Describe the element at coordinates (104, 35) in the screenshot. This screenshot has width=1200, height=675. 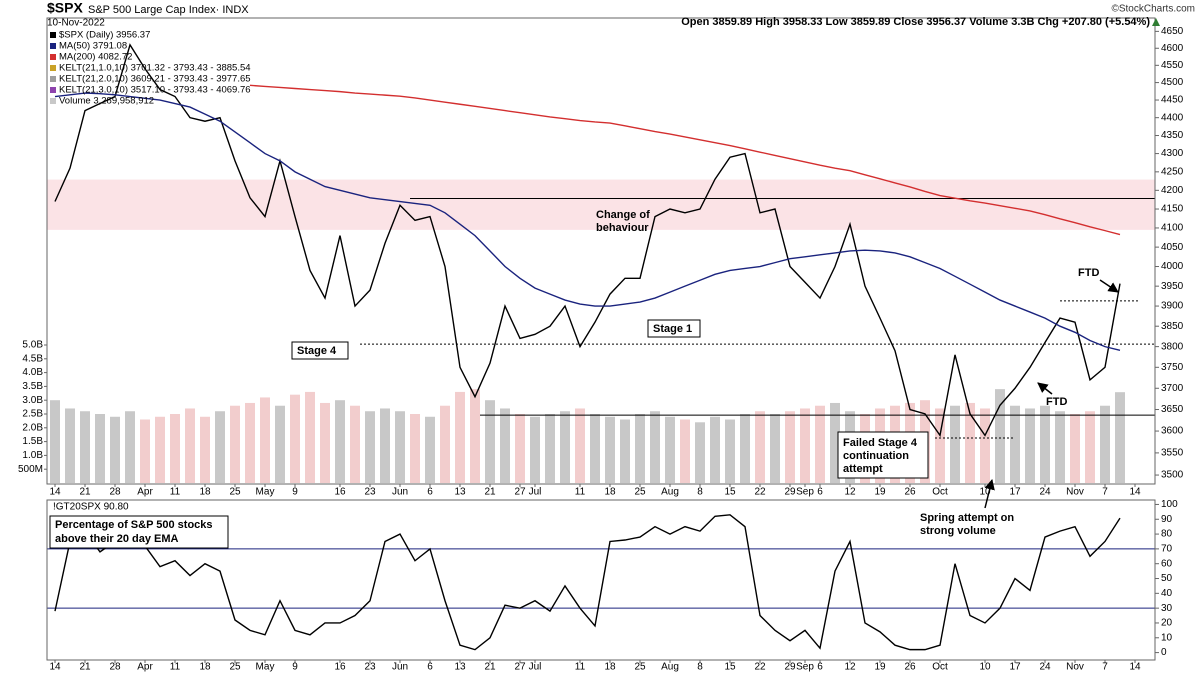
I see `legend-label: $SPX (Daily) 3956.37` at that location.